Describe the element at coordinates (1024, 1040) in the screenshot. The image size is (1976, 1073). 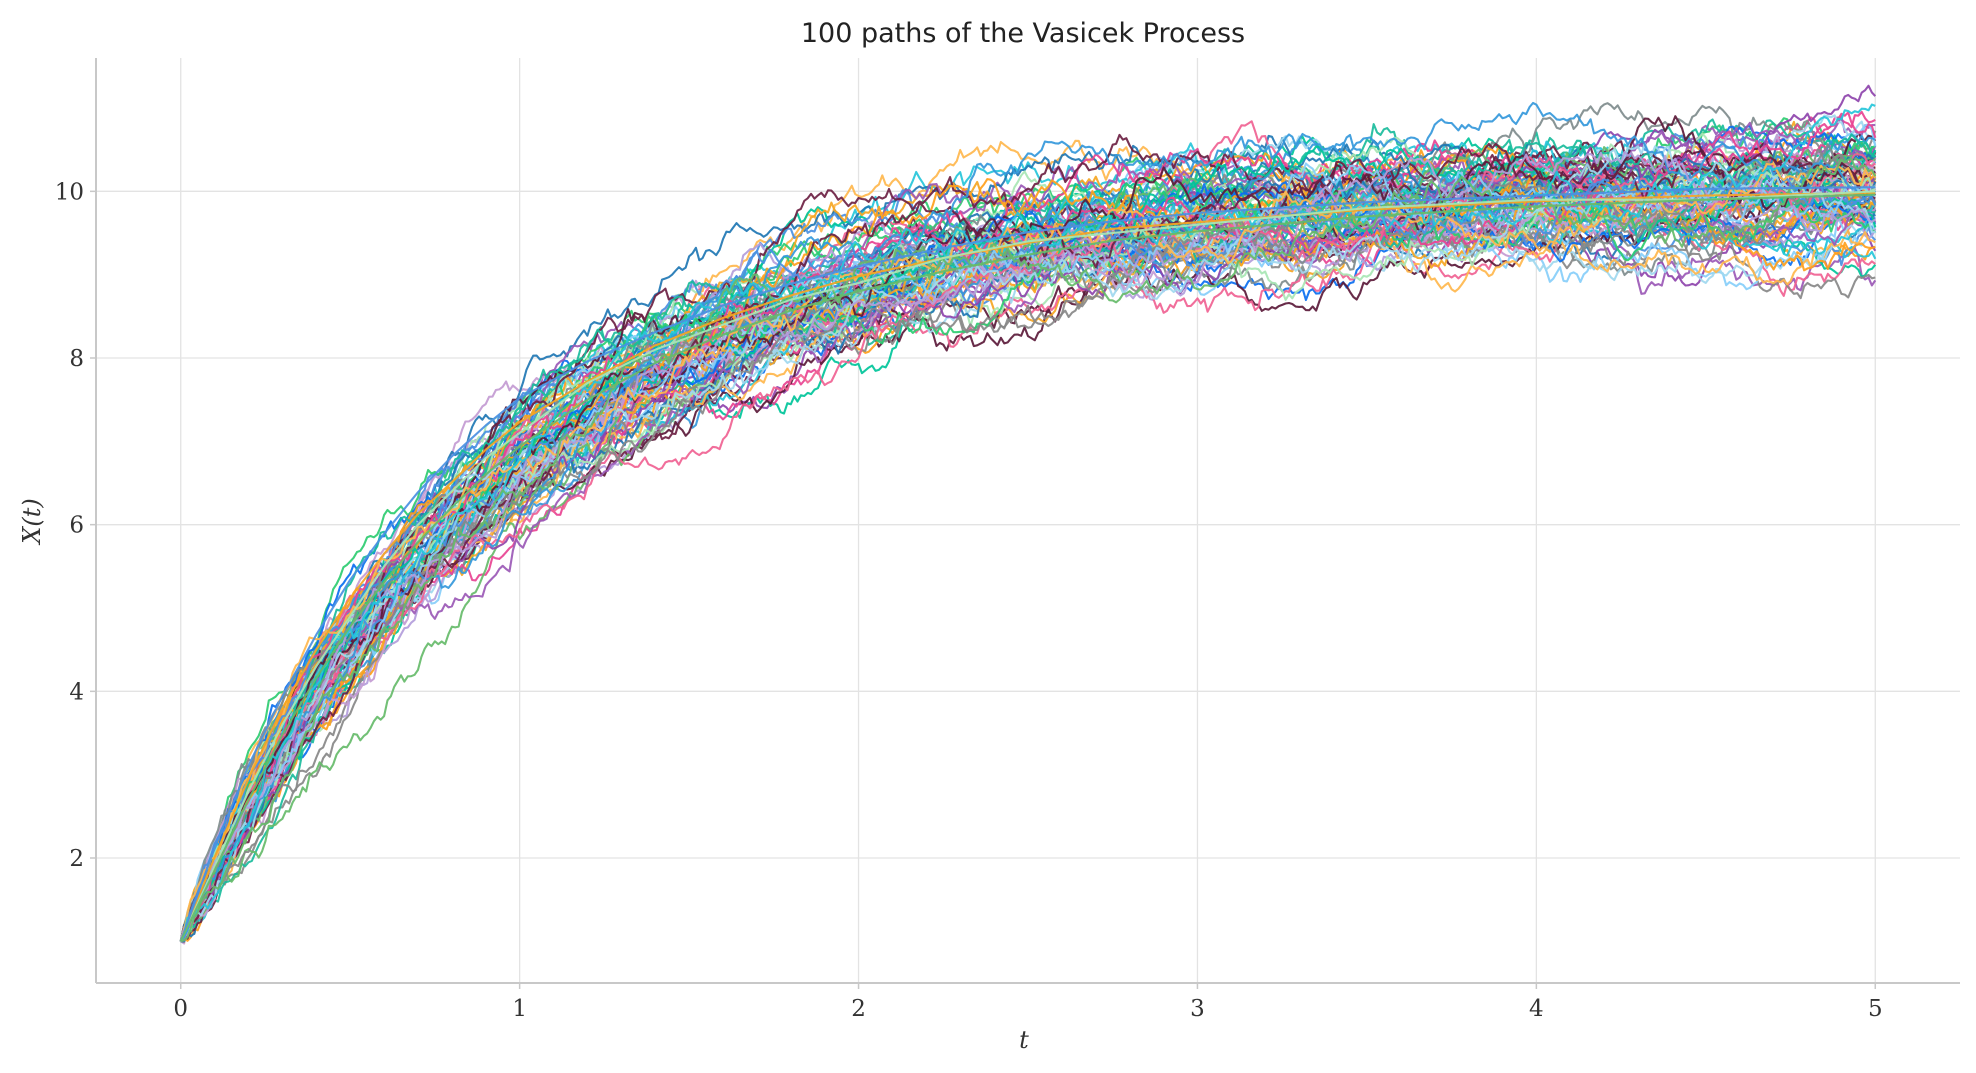
I see `x-axis-label: t` at that location.